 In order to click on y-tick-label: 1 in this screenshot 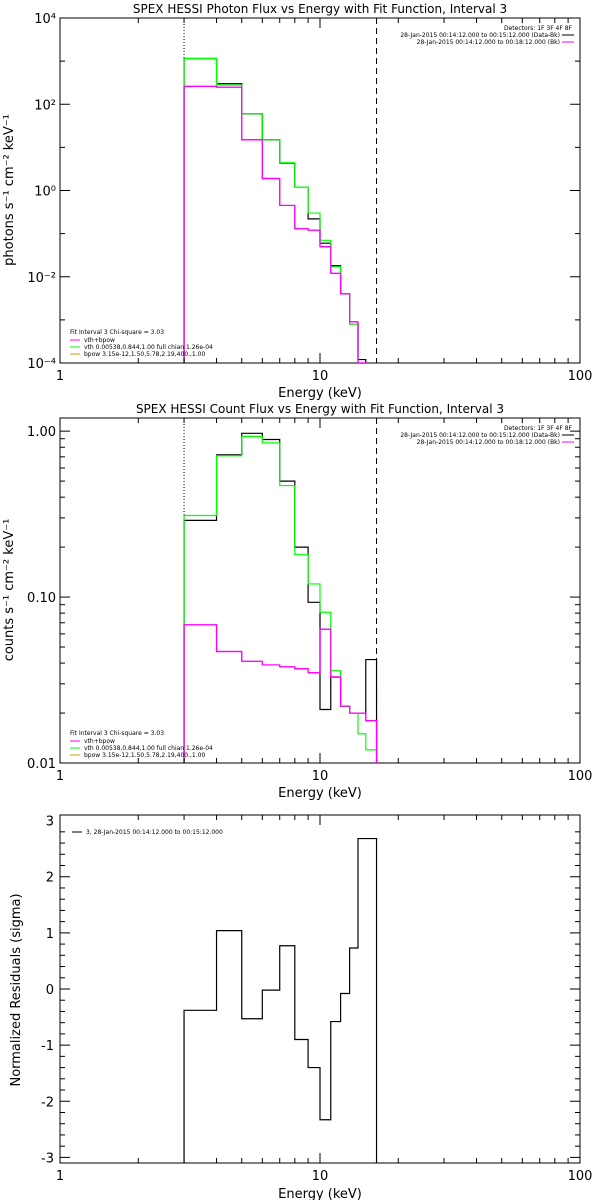, I will do `click(50, 934)`.